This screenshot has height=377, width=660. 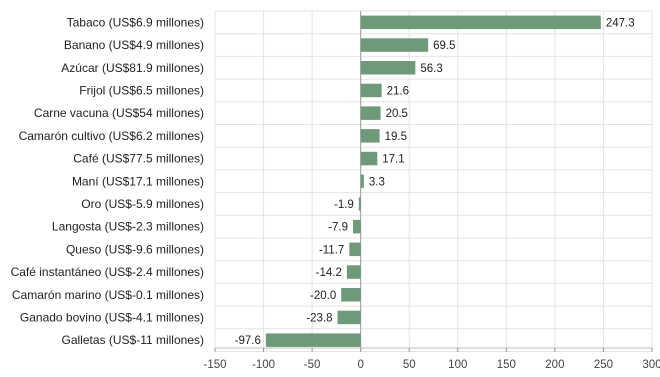 What do you see at coordinates (338, 228) in the screenshot?
I see `value-label: -7.9` at bounding box center [338, 228].